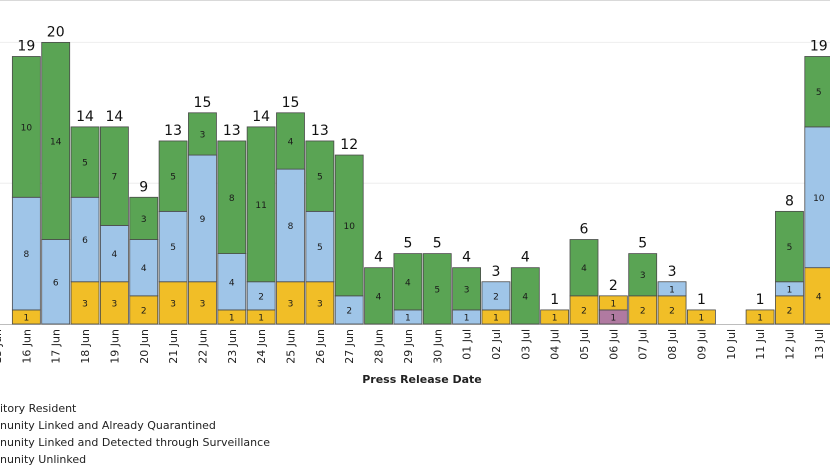 This screenshot has height=468, width=830. I want to click on x-tick-label: 04 Jul, so click(555, 344).